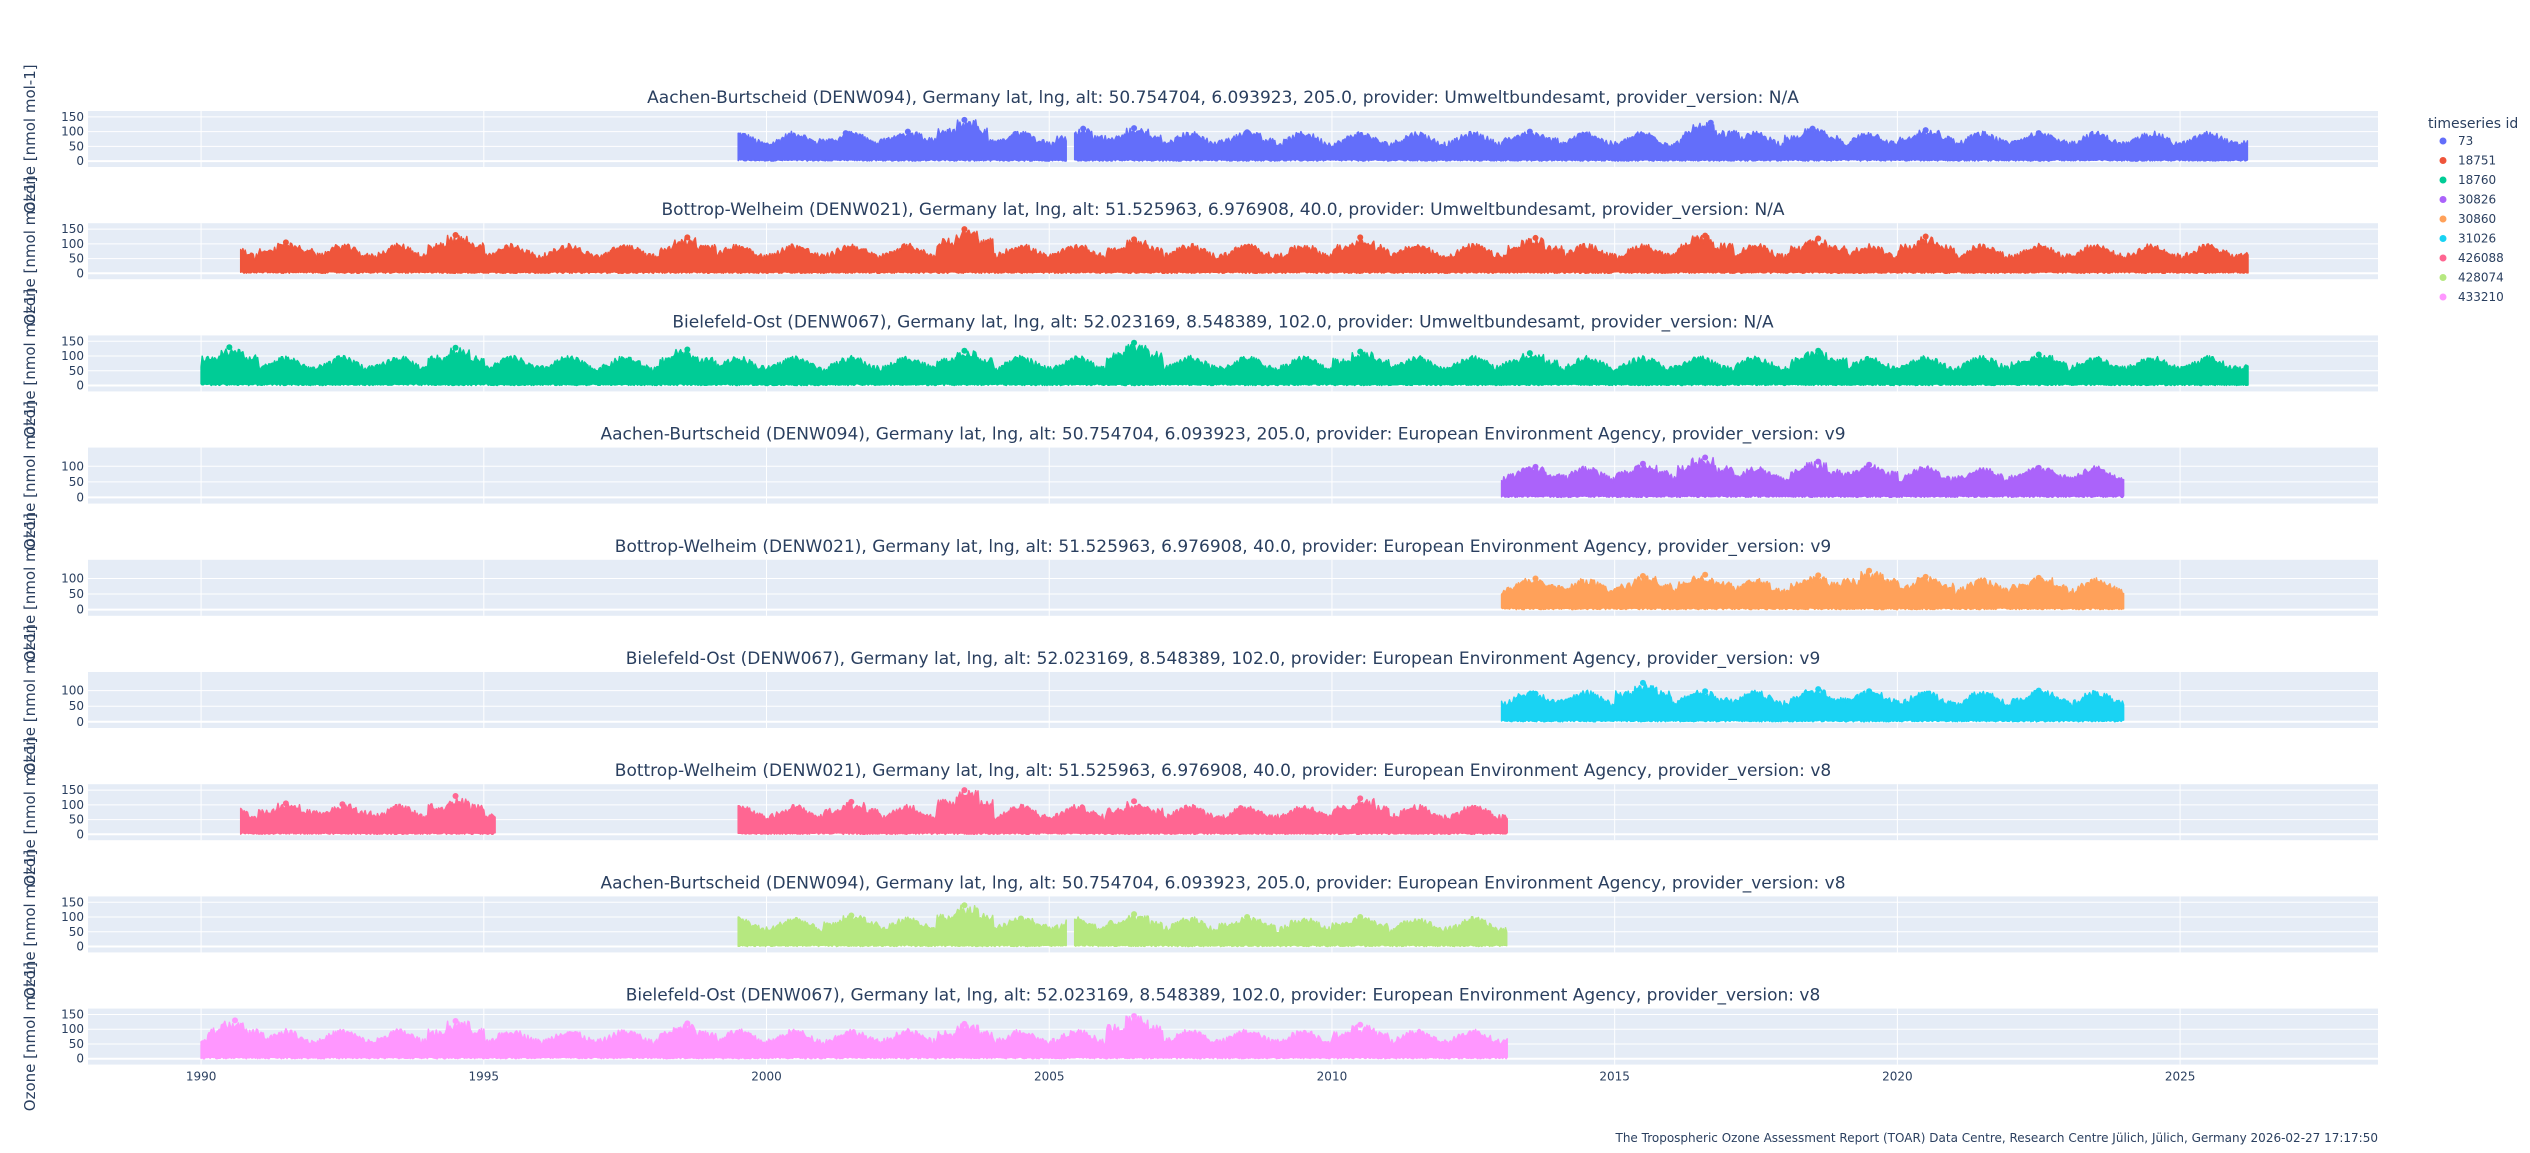 The width and height of the screenshot is (2530, 1153). I want to click on legend-item-30826: 30826, so click(2468, 200).